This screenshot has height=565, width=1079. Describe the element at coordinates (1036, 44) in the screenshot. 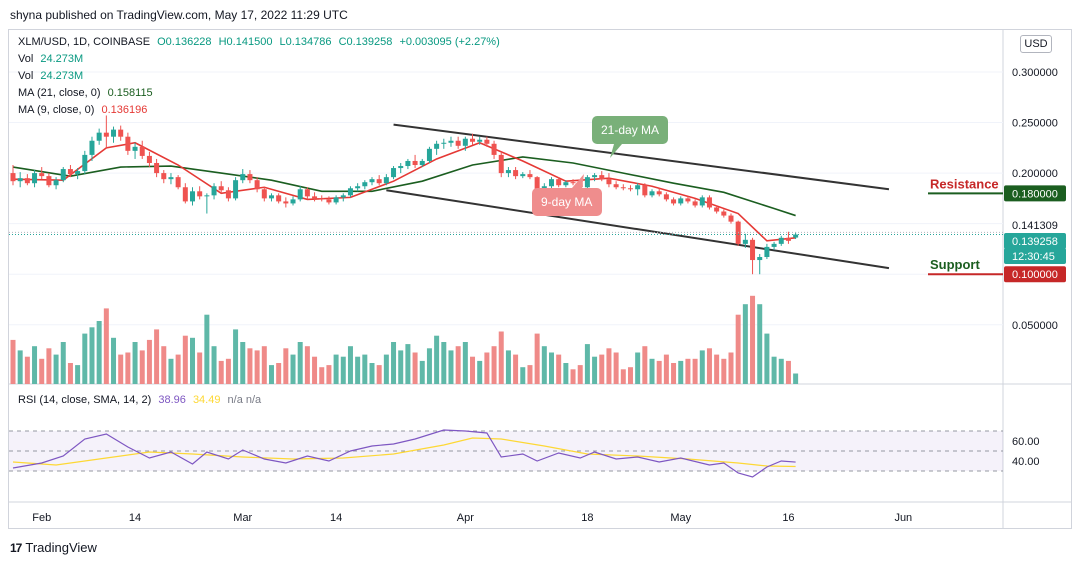

I see `currency-button: USD` at that location.